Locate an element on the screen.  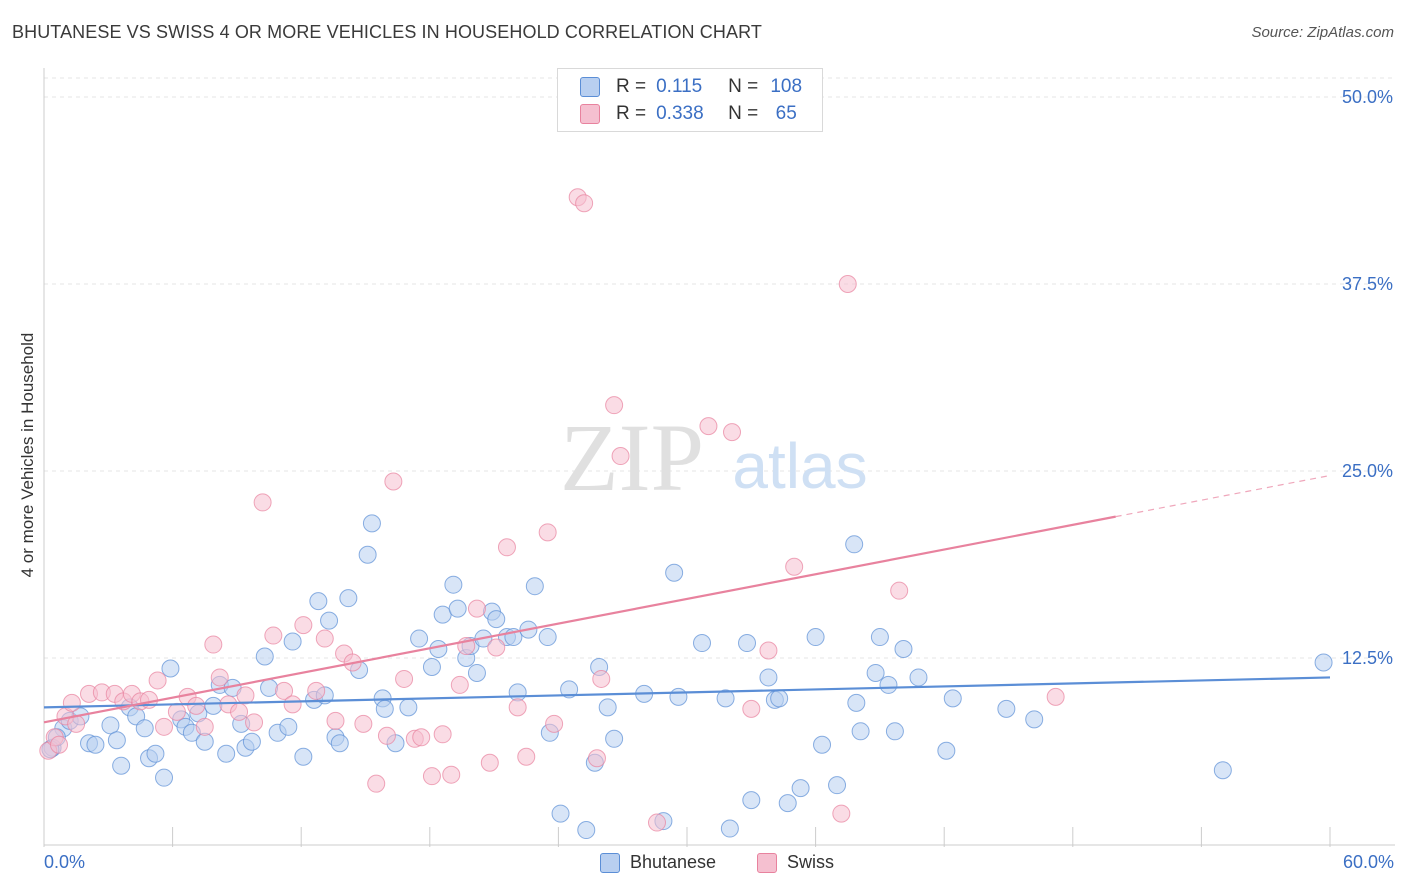
legend-row-bhutanese: R = 0.115 N = 108 is located at coordinates (693, 87).